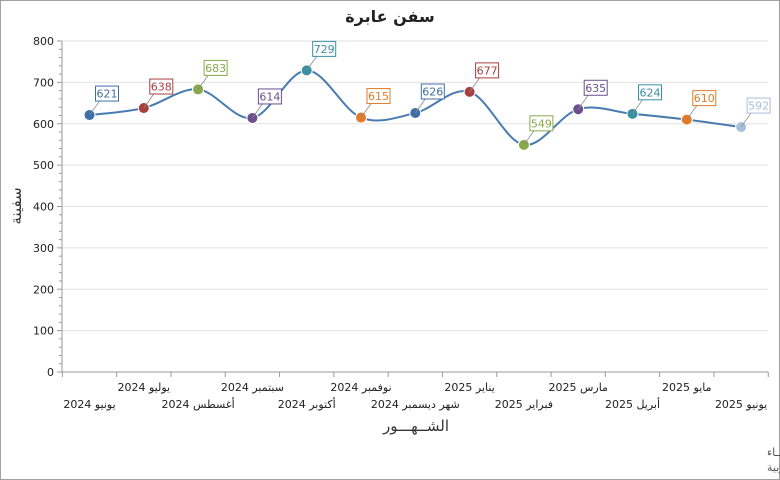  What do you see at coordinates (16, 205) in the screenshot?
I see `y-axis-title: سفينة` at bounding box center [16, 205].